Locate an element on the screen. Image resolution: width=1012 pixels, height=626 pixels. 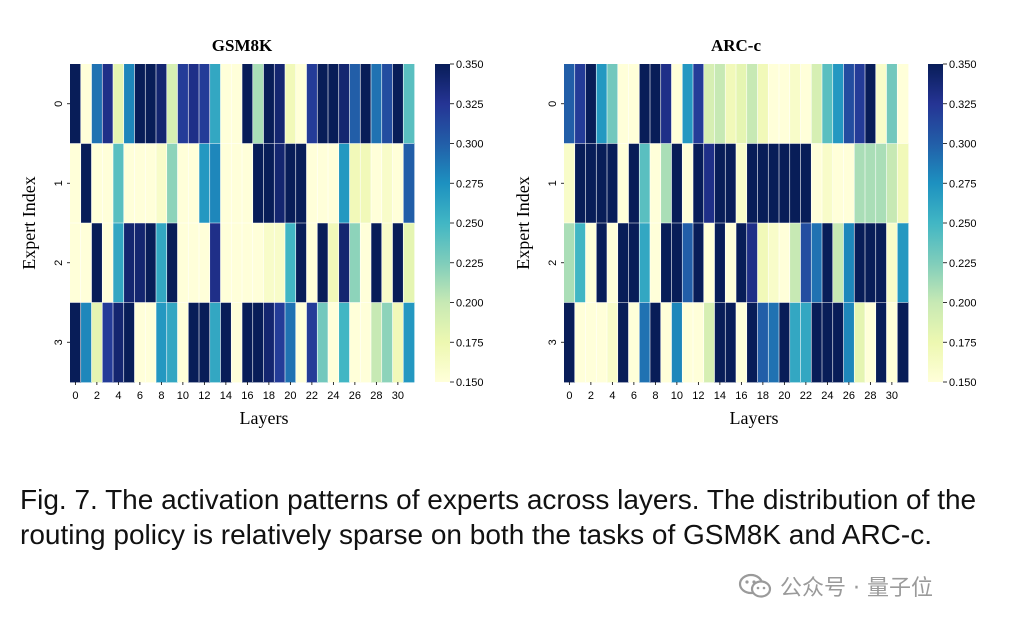
x-tick-label: 0 is located at coordinates (75, 396).